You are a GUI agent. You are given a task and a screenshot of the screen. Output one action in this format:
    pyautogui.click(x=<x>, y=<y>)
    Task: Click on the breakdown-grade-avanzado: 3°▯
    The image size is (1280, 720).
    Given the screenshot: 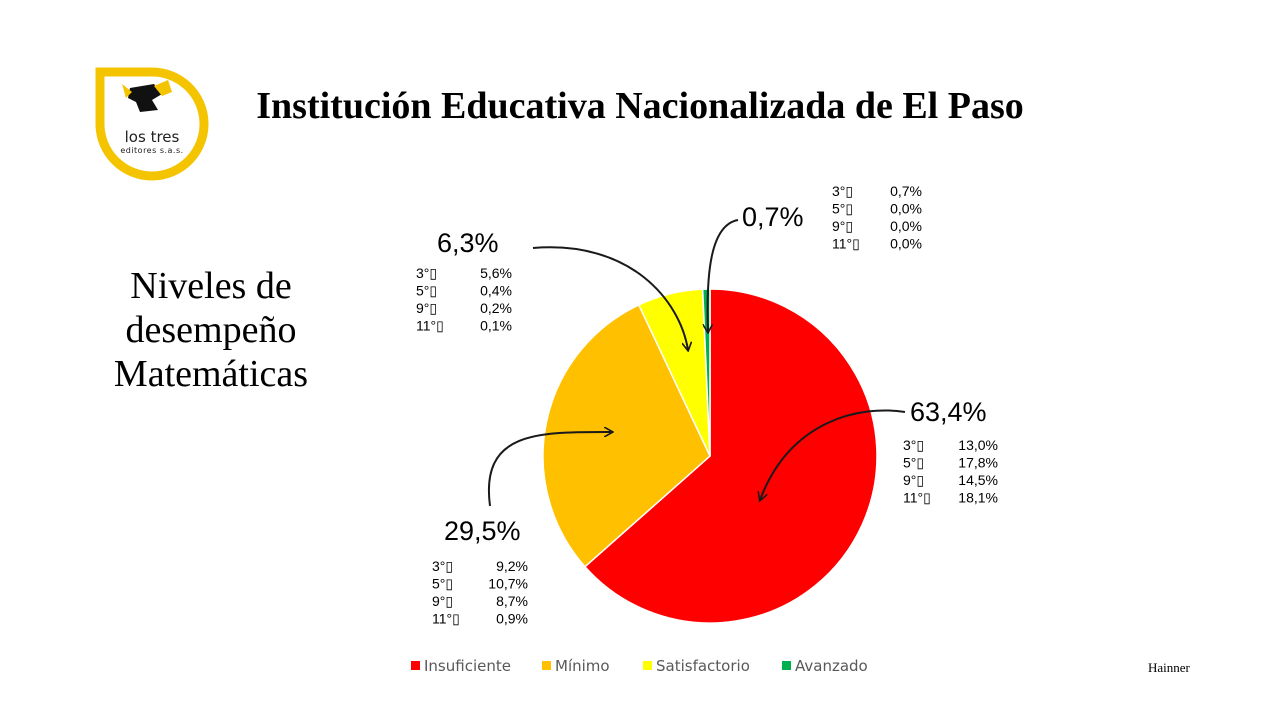 What is the action you would take?
    pyautogui.click(x=842, y=191)
    